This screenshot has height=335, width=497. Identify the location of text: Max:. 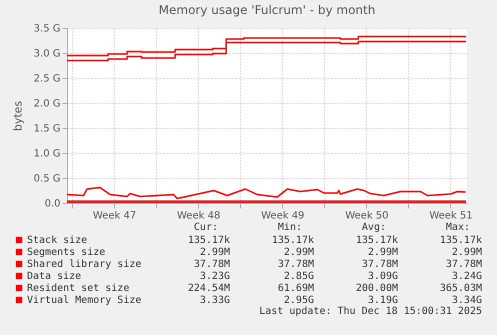
(458, 227).